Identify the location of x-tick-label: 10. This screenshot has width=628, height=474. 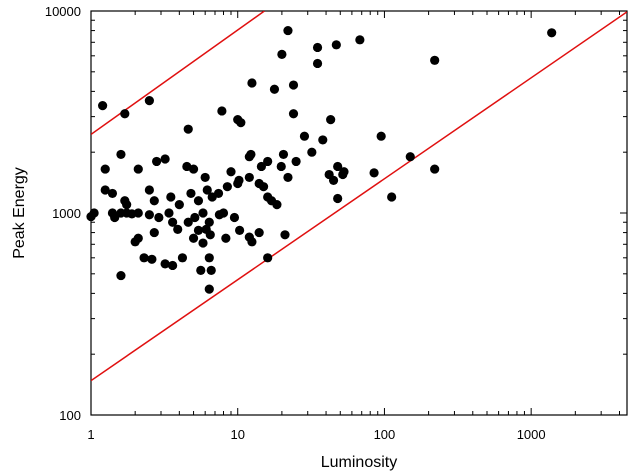
(237, 434).